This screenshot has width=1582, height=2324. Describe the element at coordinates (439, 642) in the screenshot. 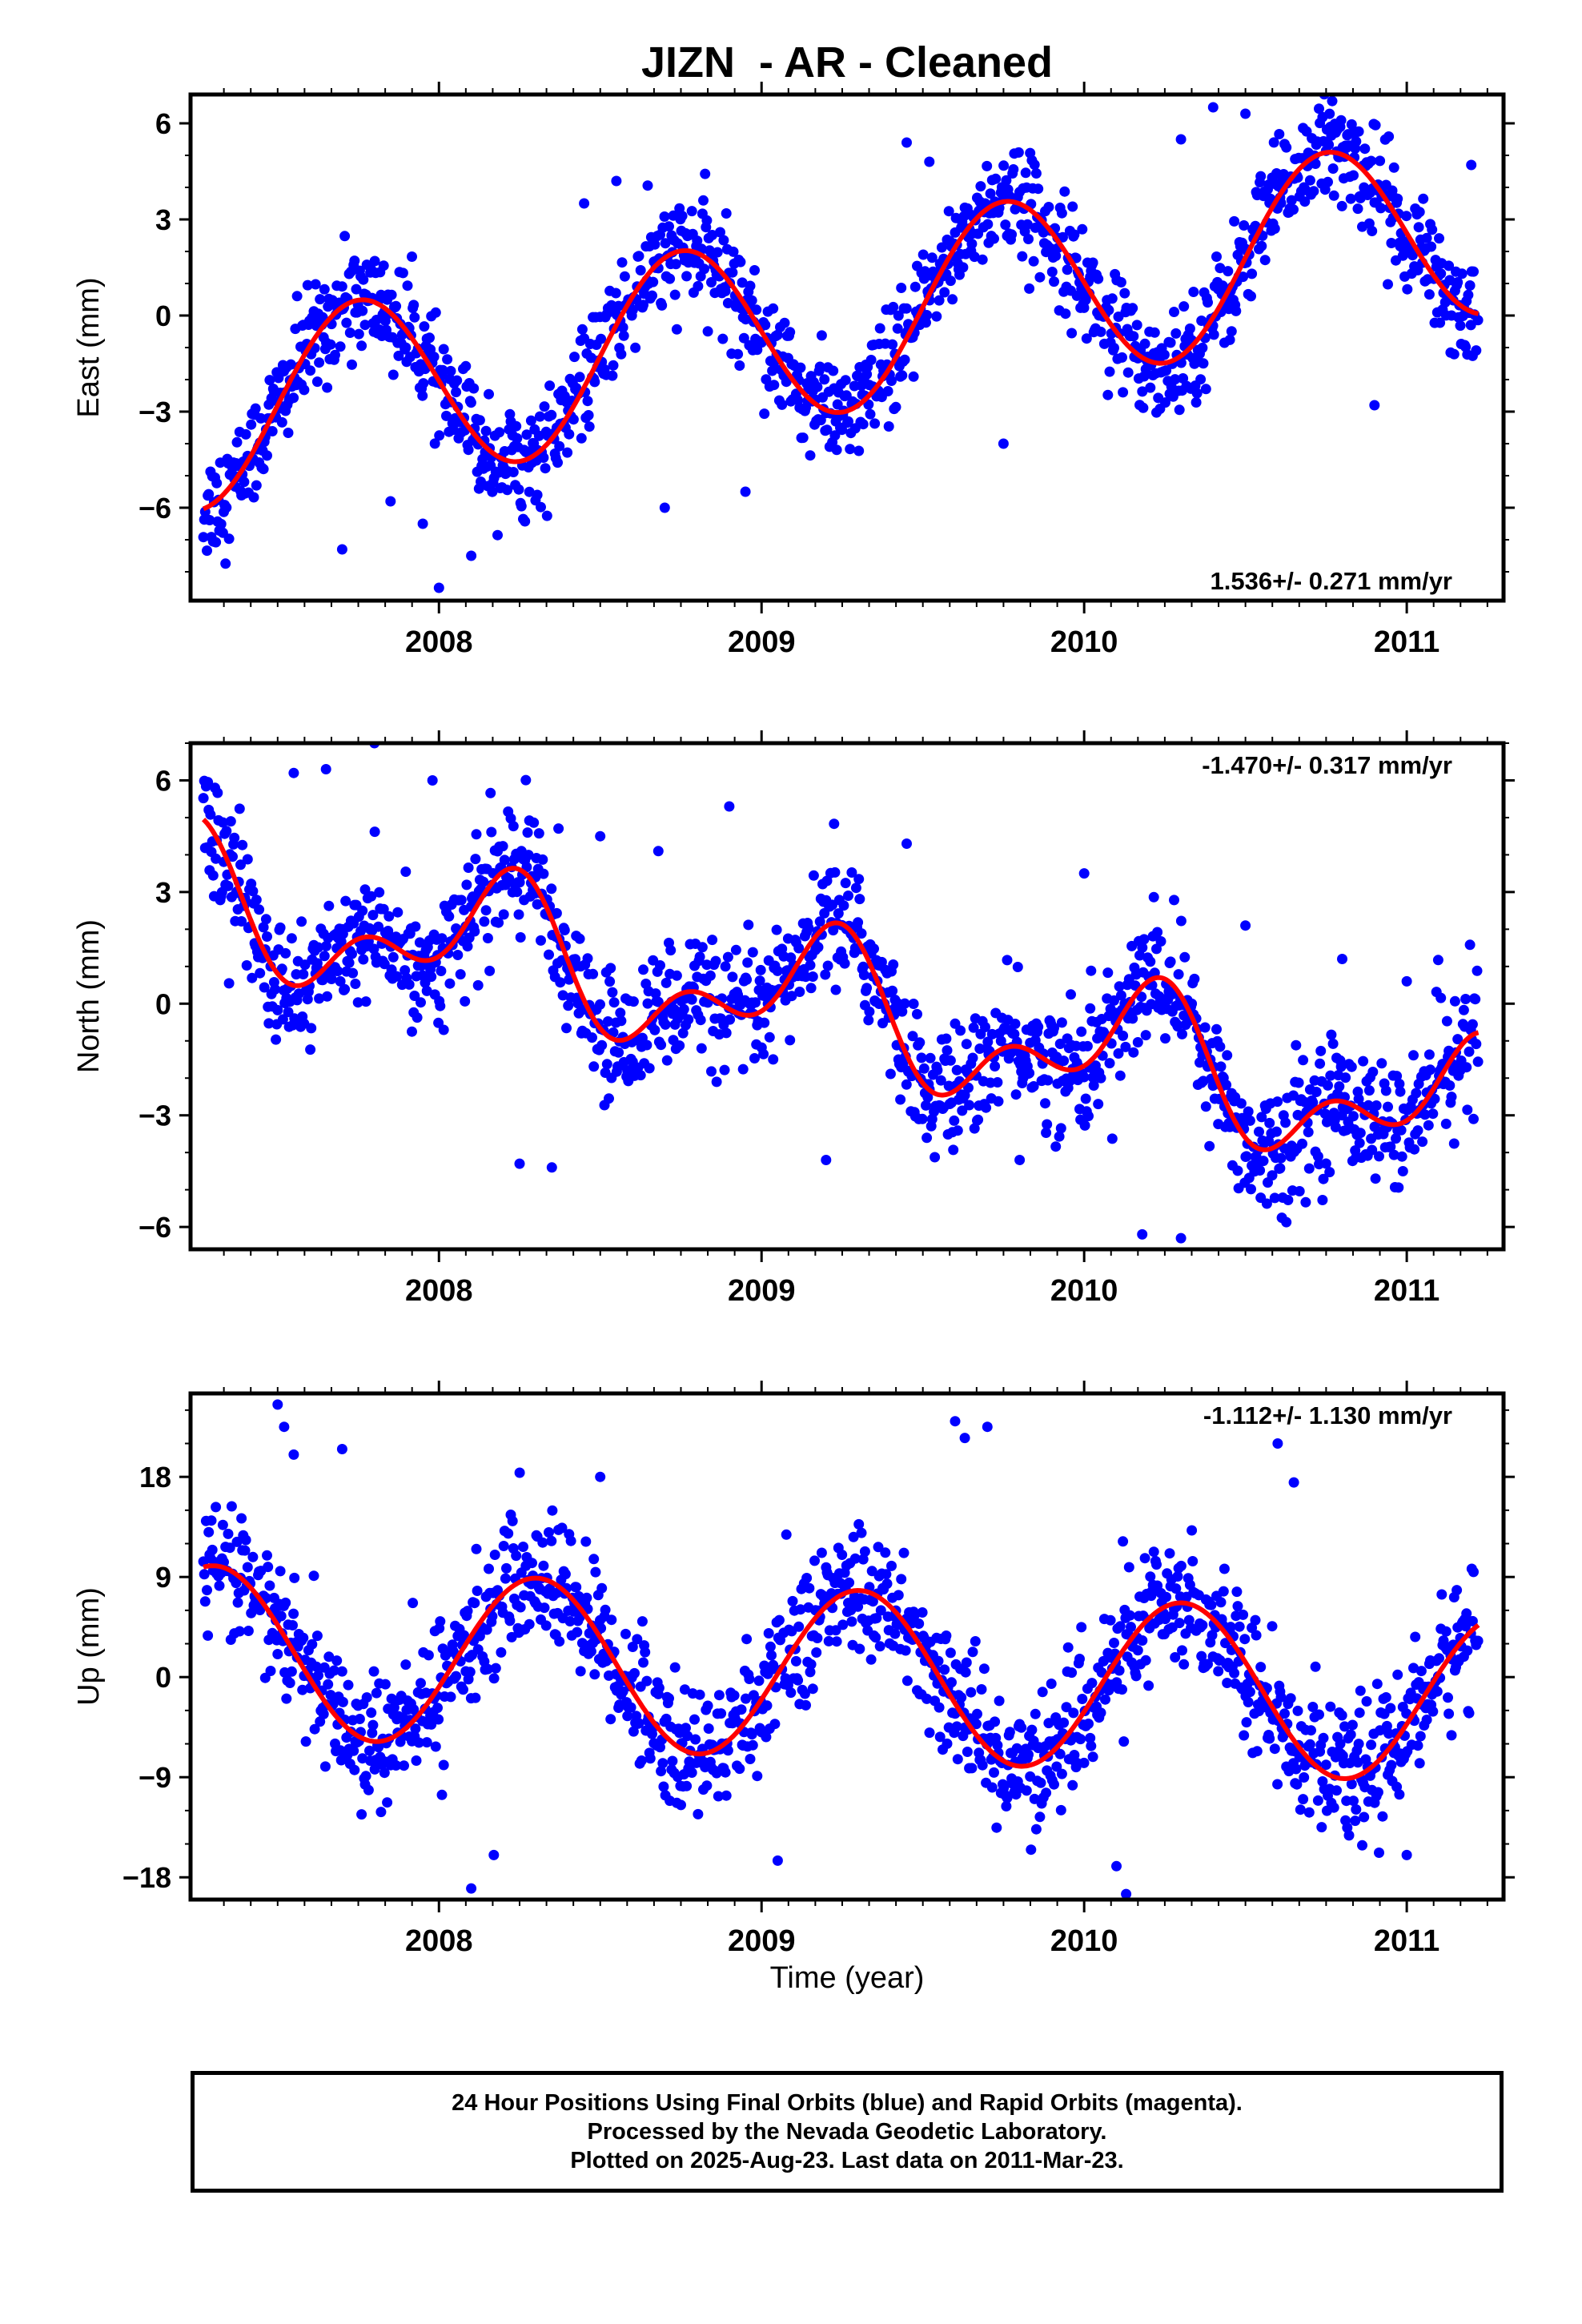

I see `x-tick-label: 2008` at that location.